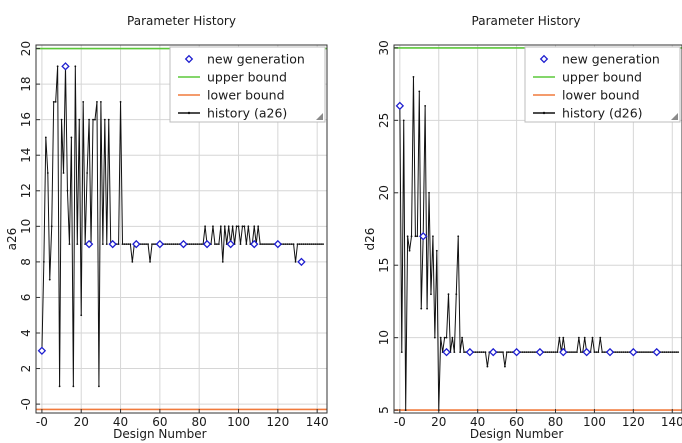  What do you see at coordinates (370, 239) in the screenshot?
I see `y-axis-label: d26` at bounding box center [370, 239].